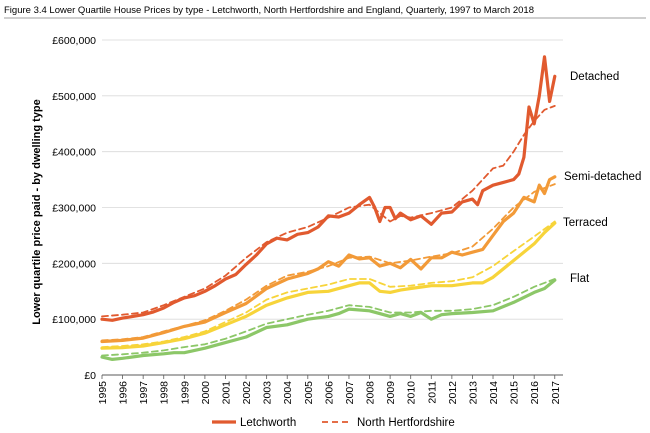 This screenshot has height=433, width=650. What do you see at coordinates (556, 393) in the screenshot?
I see `x-tick-label: 2017` at bounding box center [556, 393].